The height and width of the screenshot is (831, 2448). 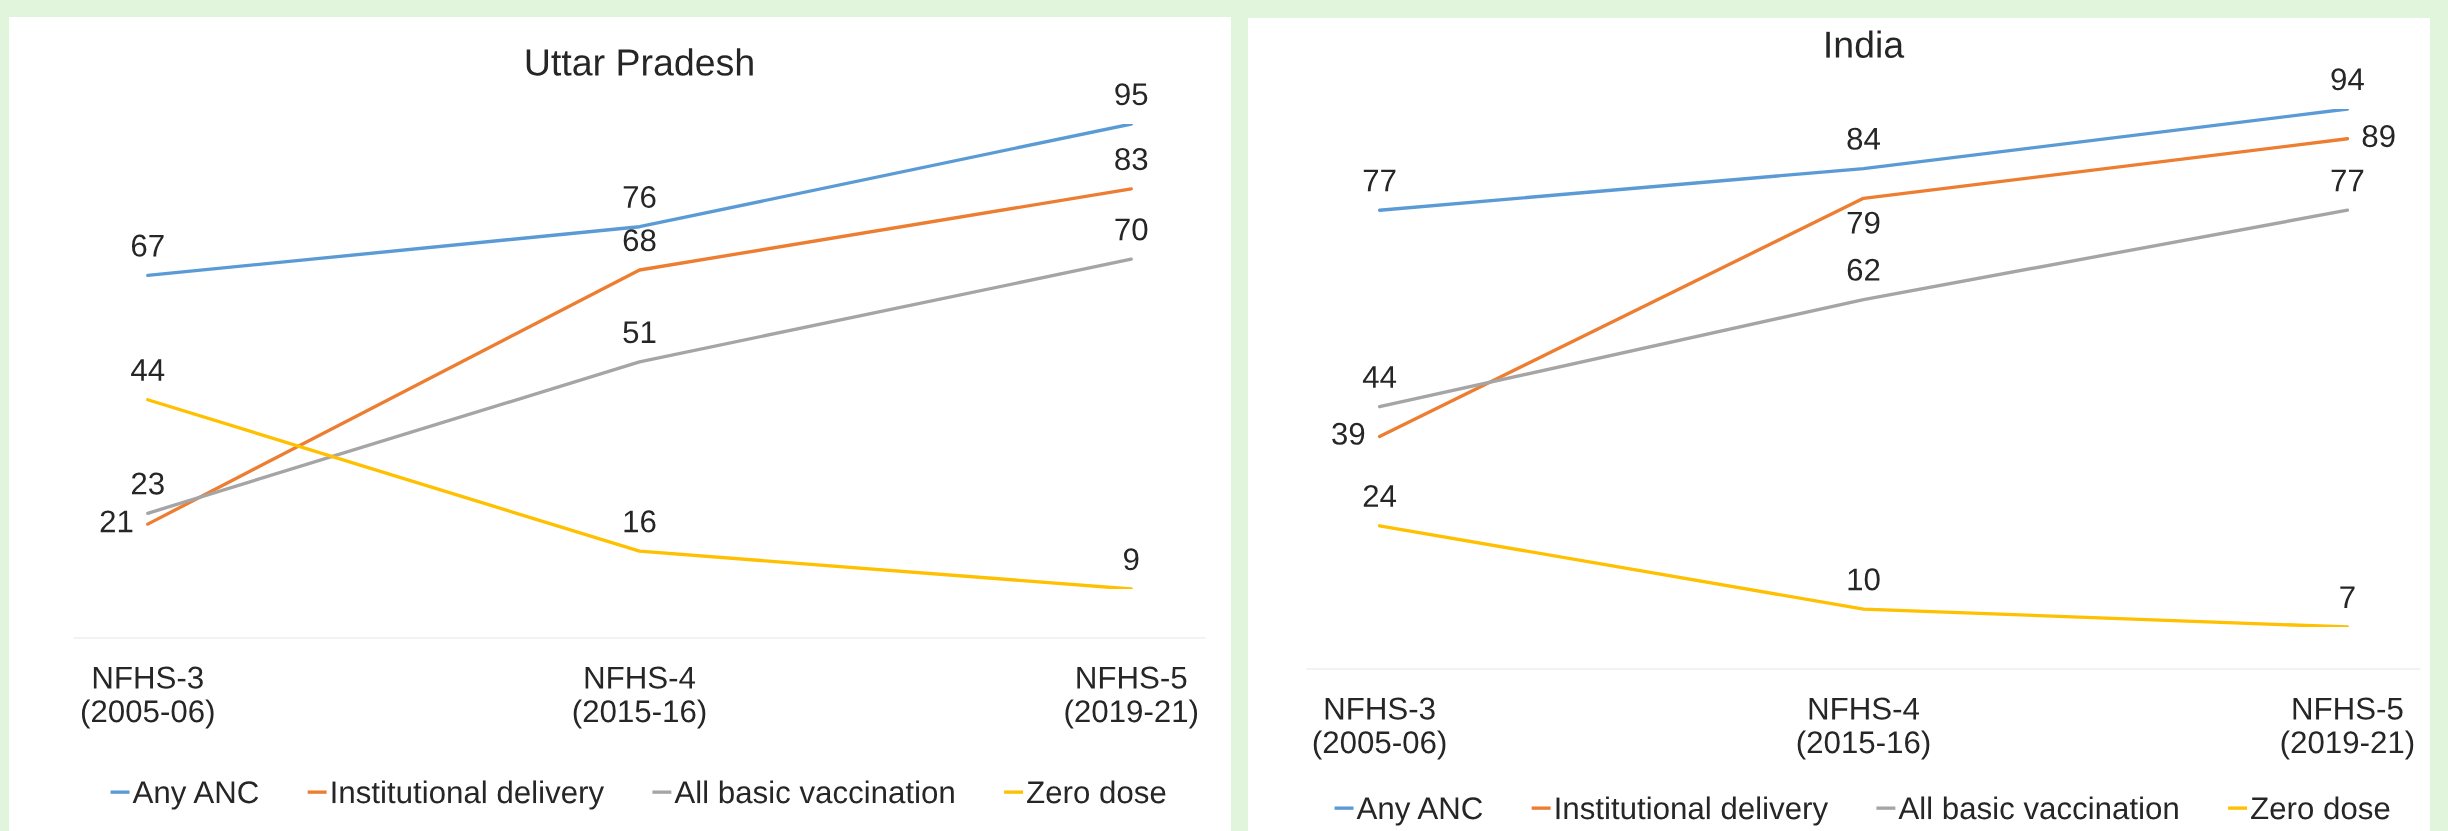 I want to click on data-label: 76, so click(x=639, y=197).